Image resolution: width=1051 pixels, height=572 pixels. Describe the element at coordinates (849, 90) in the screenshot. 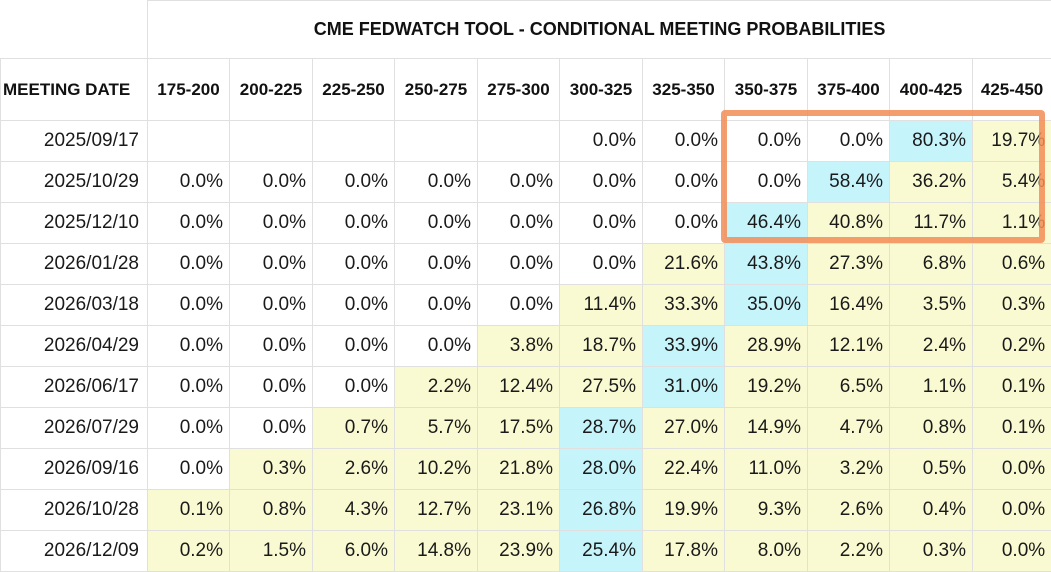

I see `rate-range-header: 375-400` at that location.